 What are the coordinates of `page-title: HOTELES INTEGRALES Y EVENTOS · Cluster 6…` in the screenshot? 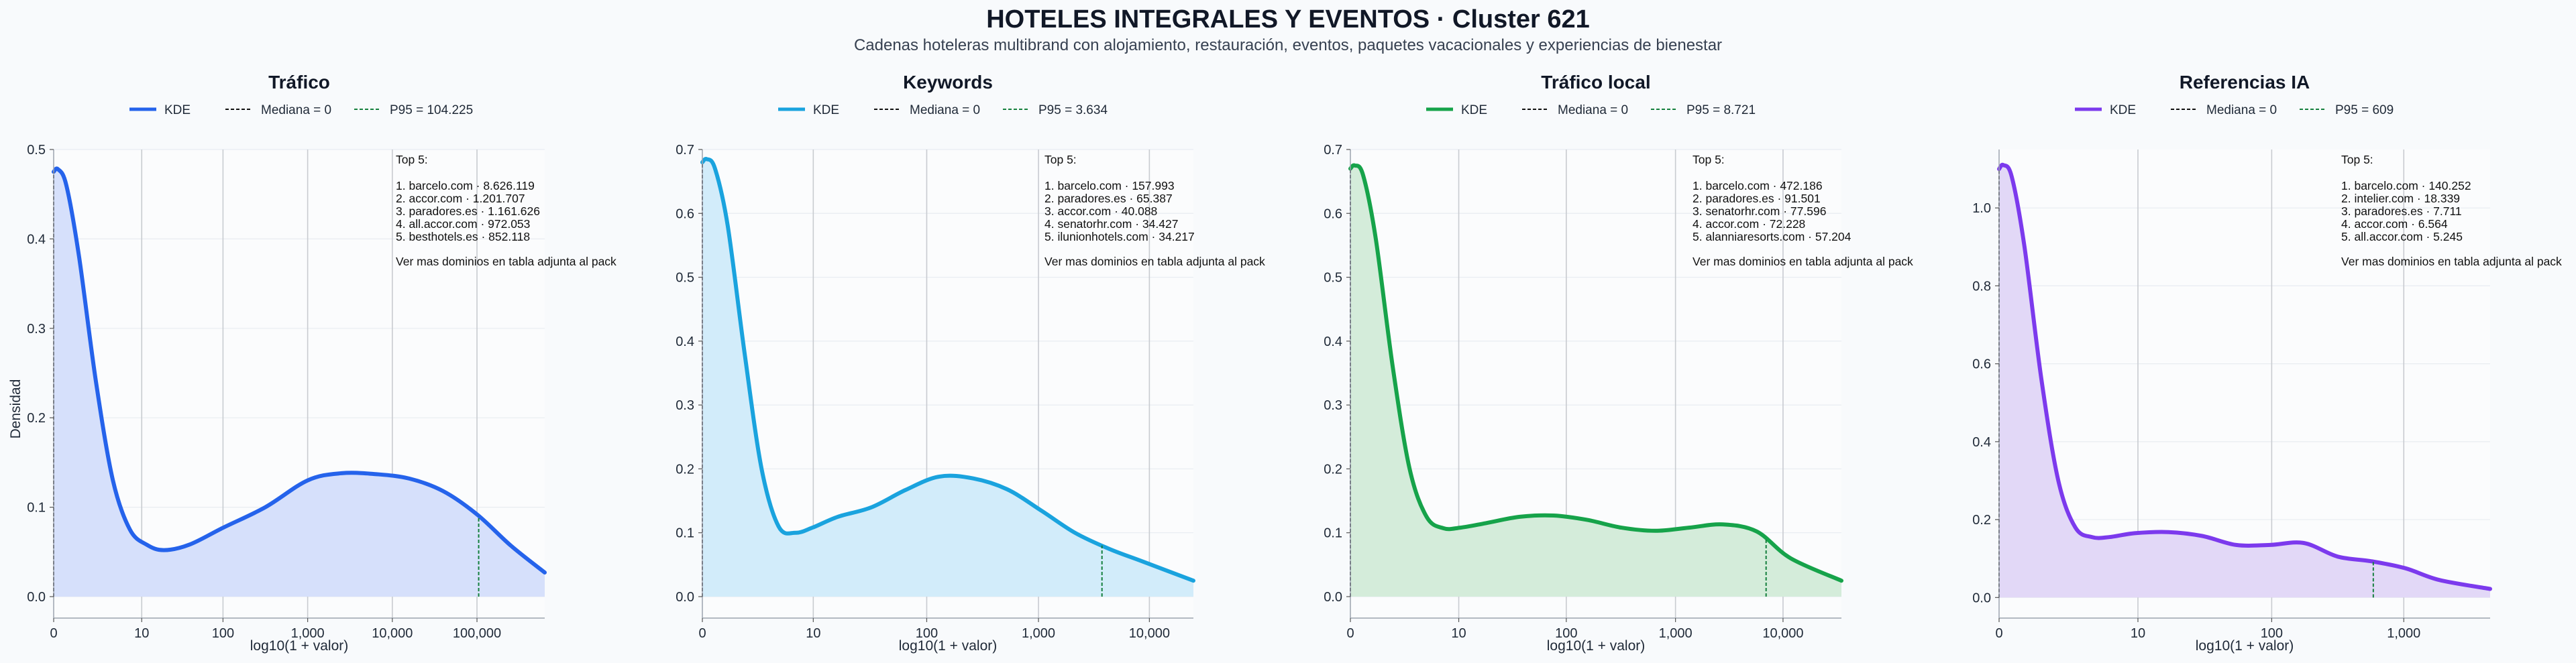 It's located at (1288, 19).